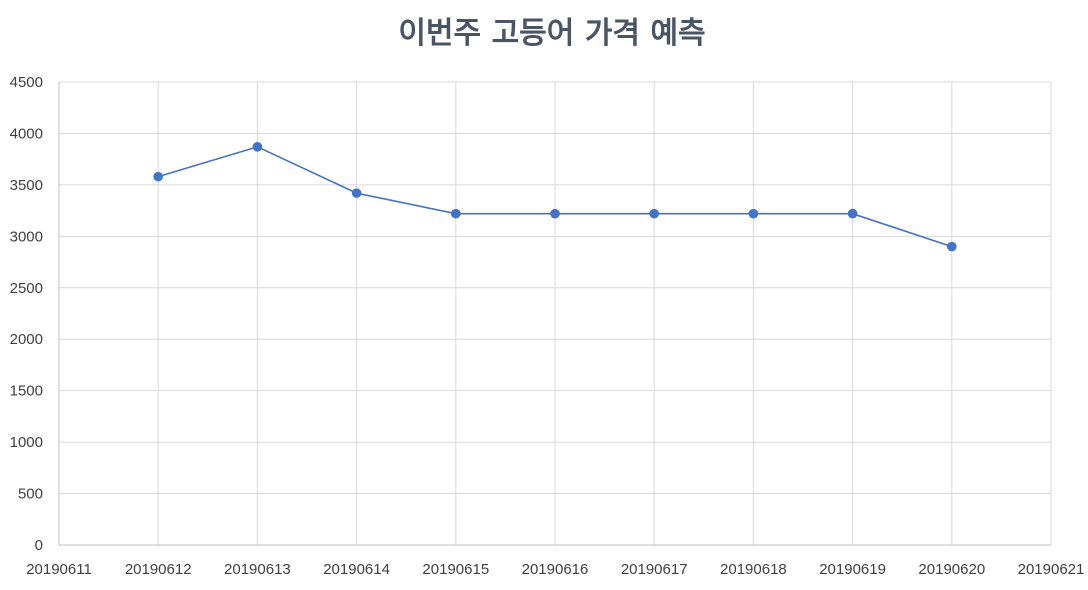 The height and width of the screenshot is (590, 1088). What do you see at coordinates (26, 82) in the screenshot?
I see `y-tick-label: 4500` at bounding box center [26, 82].